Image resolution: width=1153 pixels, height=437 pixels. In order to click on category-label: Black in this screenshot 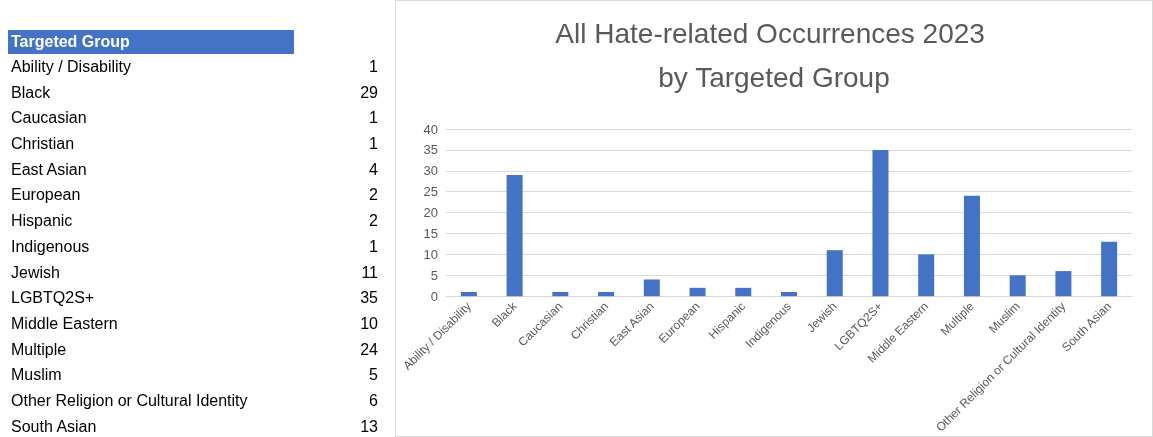, I will do `click(31, 92)`.